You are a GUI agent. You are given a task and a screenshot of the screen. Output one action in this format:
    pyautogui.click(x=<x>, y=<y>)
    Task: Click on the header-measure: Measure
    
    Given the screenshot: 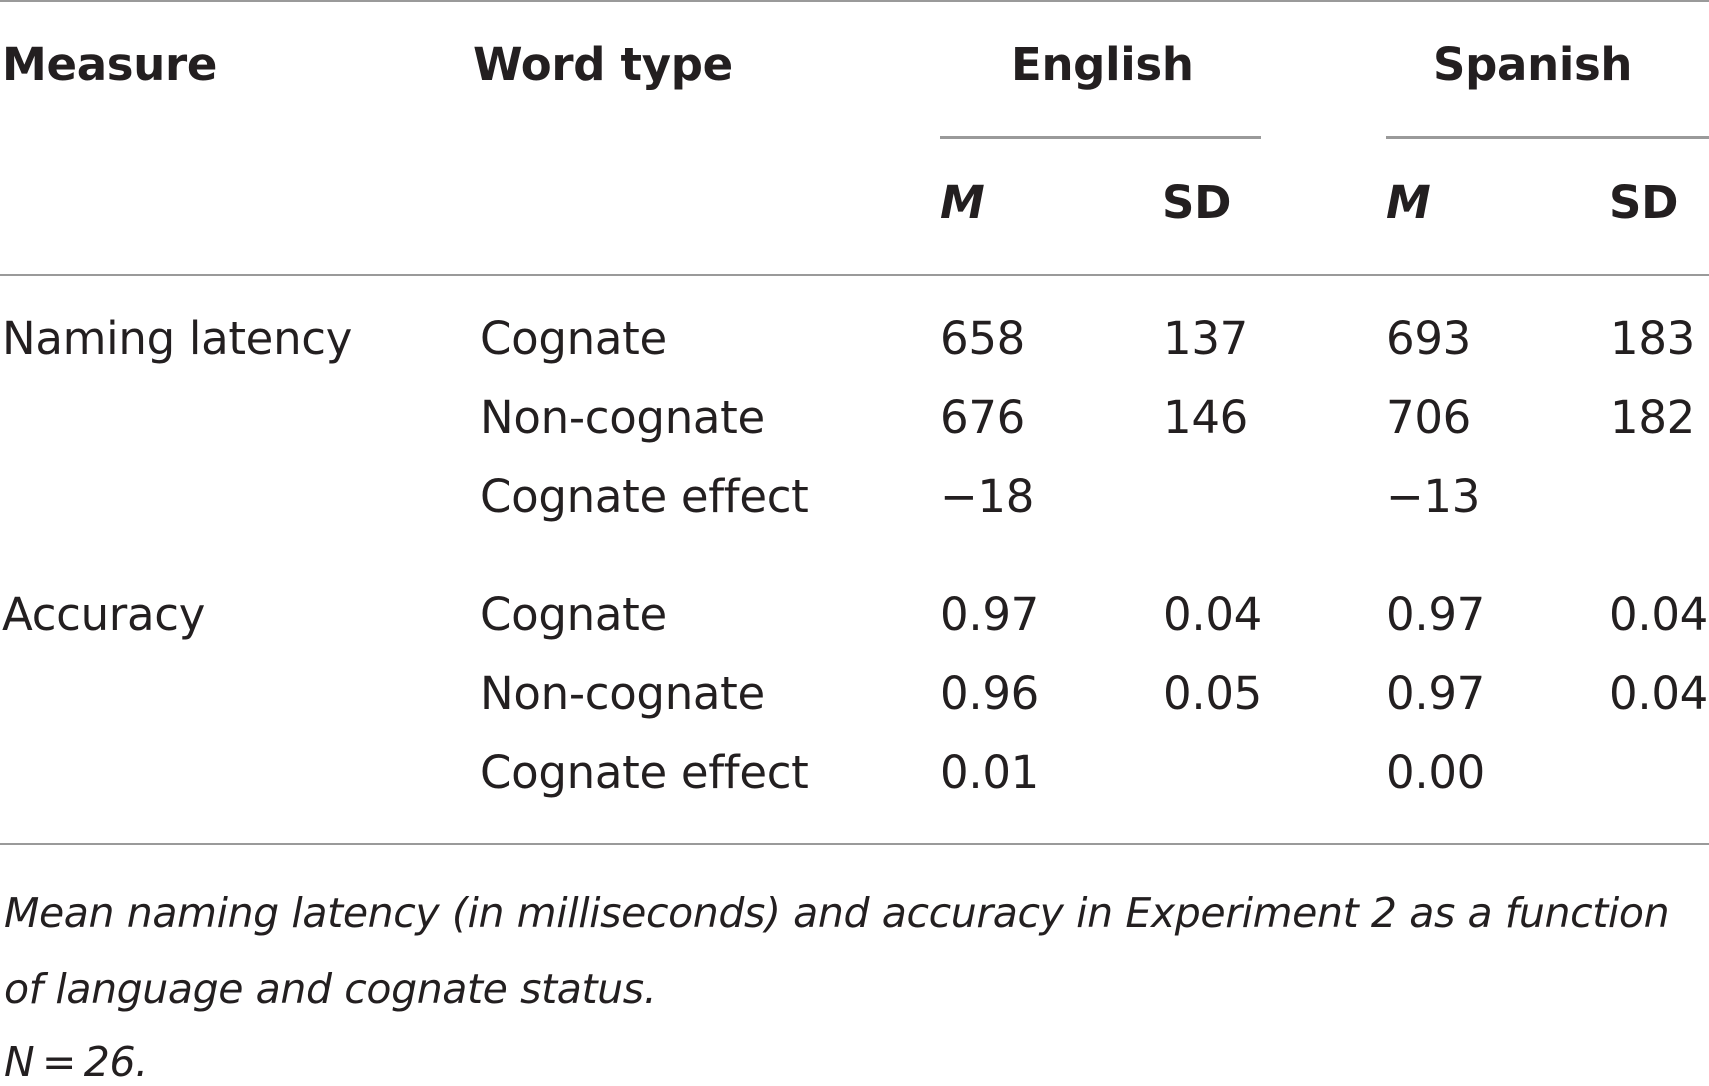 What is the action you would take?
    pyautogui.click(x=110, y=64)
    